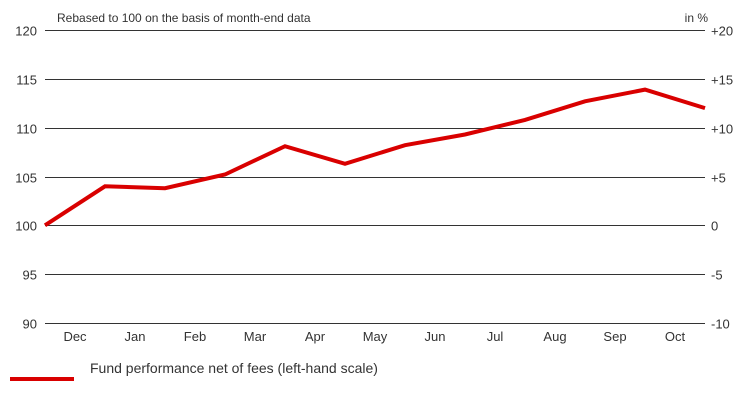 This screenshot has width=748, height=400. What do you see at coordinates (722, 80) in the screenshot?
I see `right-tick-label: +15` at bounding box center [722, 80].